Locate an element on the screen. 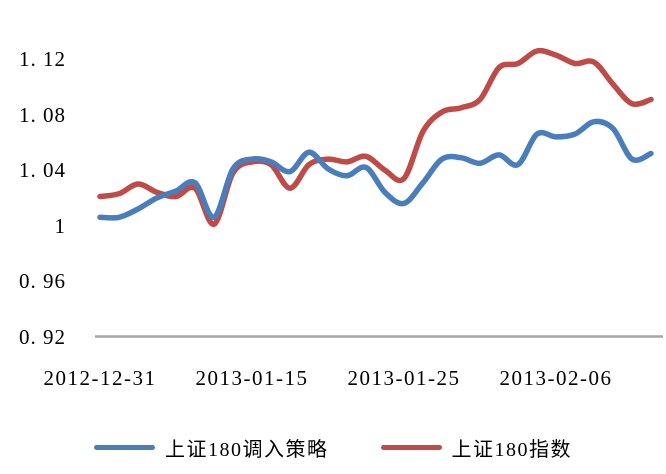 This screenshot has width=666, height=474. y-tick-label: 0. 96 is located at coordinates (42, 281).